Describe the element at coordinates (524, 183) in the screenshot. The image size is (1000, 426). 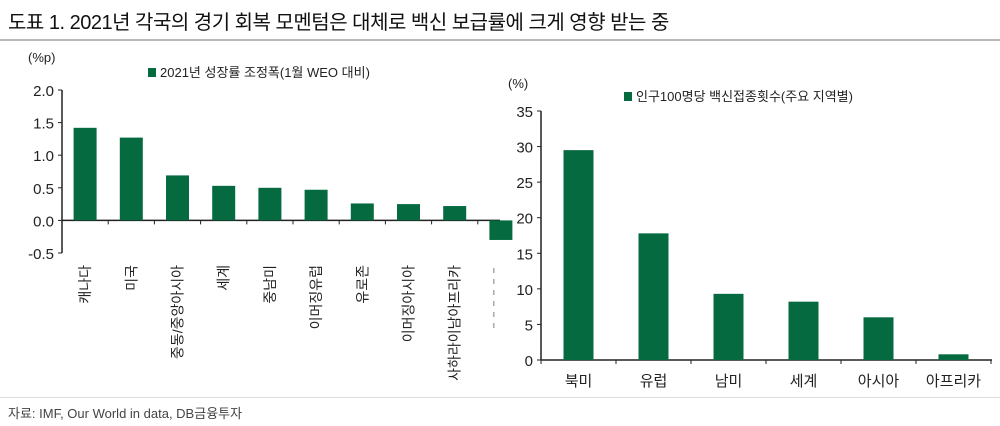
I see `y-tick-label: 25` at that location.